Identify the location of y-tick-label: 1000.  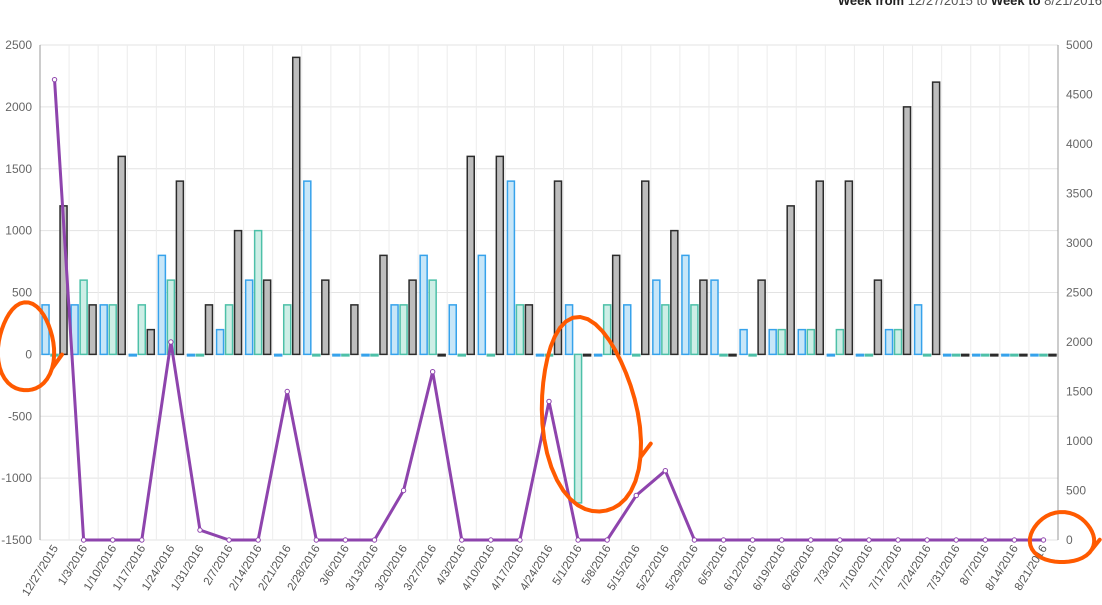
(18, 231).